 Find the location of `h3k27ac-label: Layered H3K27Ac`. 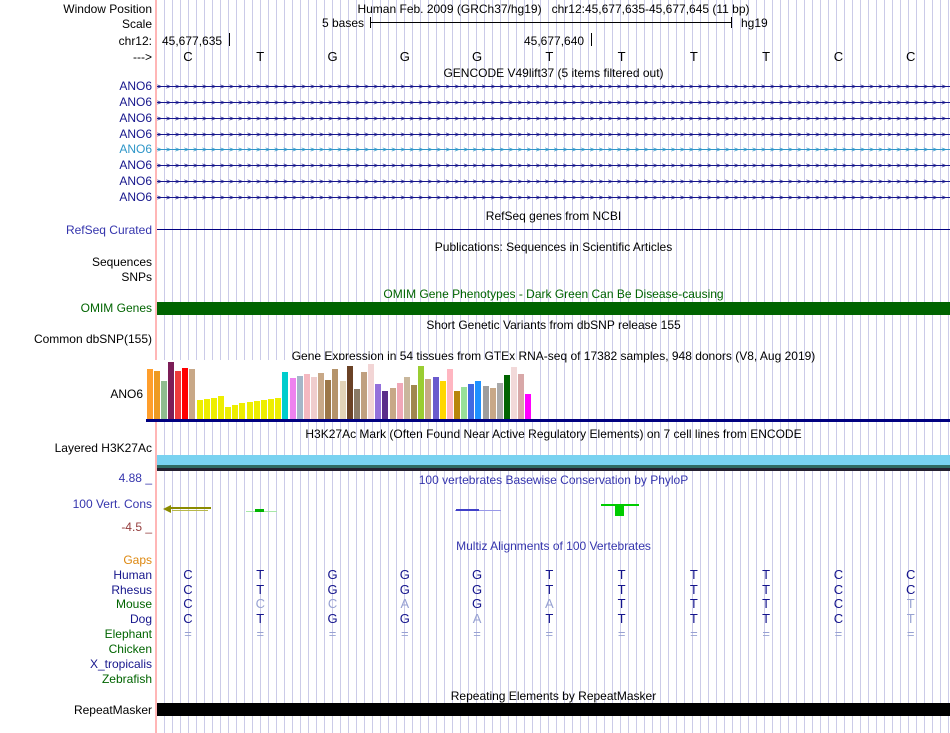

h3k27ac-label: Layered H3K27Ac is located at coordinates (103, 448).